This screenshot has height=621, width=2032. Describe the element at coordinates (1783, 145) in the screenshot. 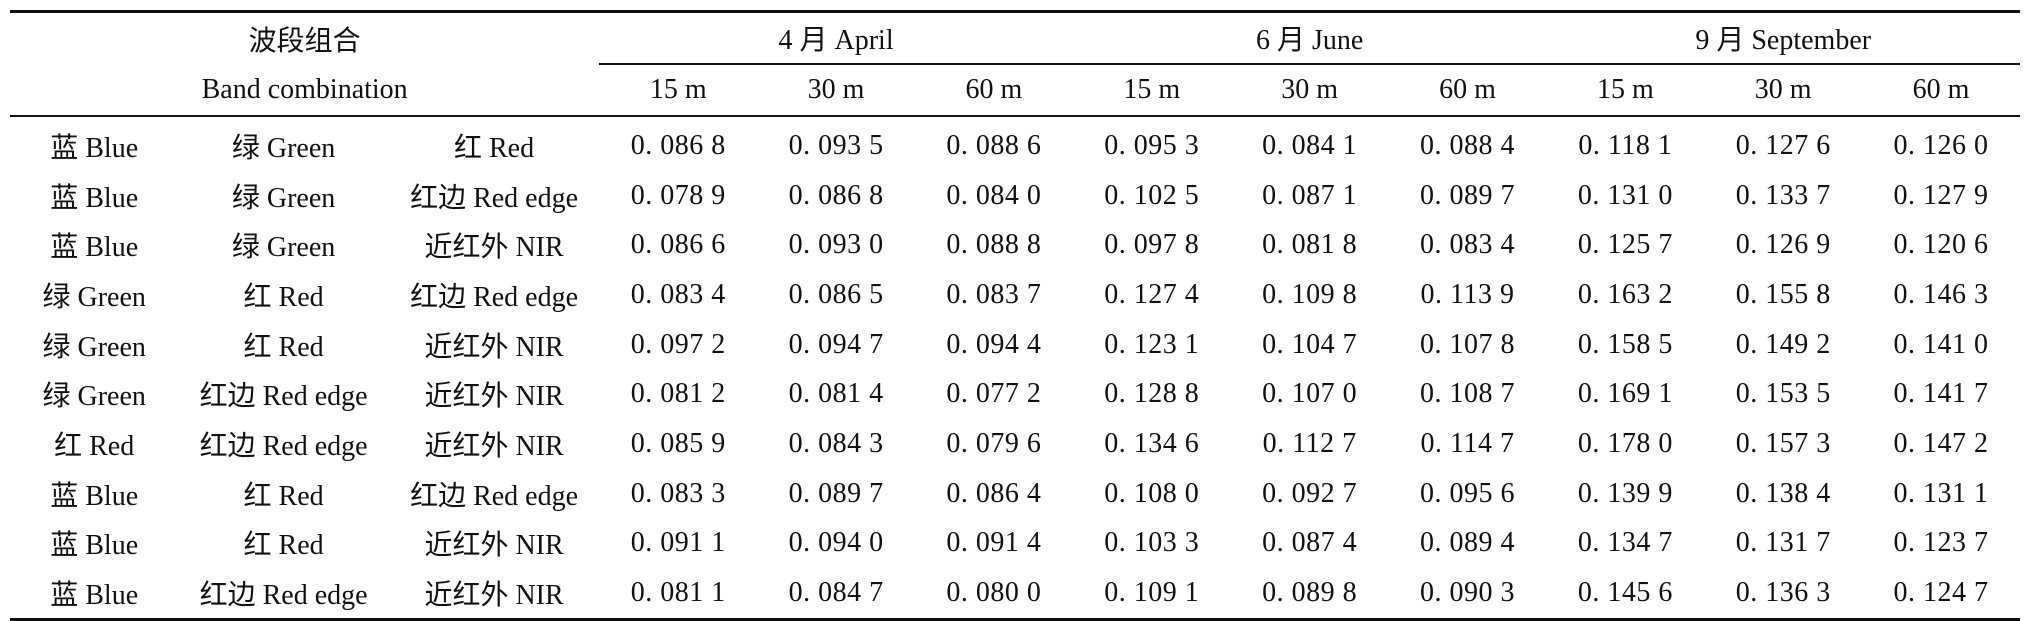

I see `value-cell: 0. 127 6` at that location.